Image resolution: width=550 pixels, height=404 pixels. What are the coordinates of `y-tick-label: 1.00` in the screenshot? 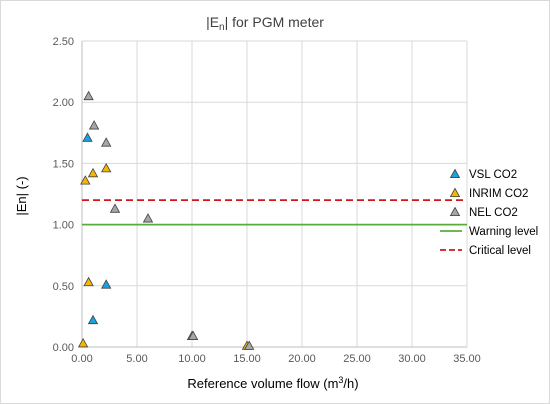 It's located at (63, 226).